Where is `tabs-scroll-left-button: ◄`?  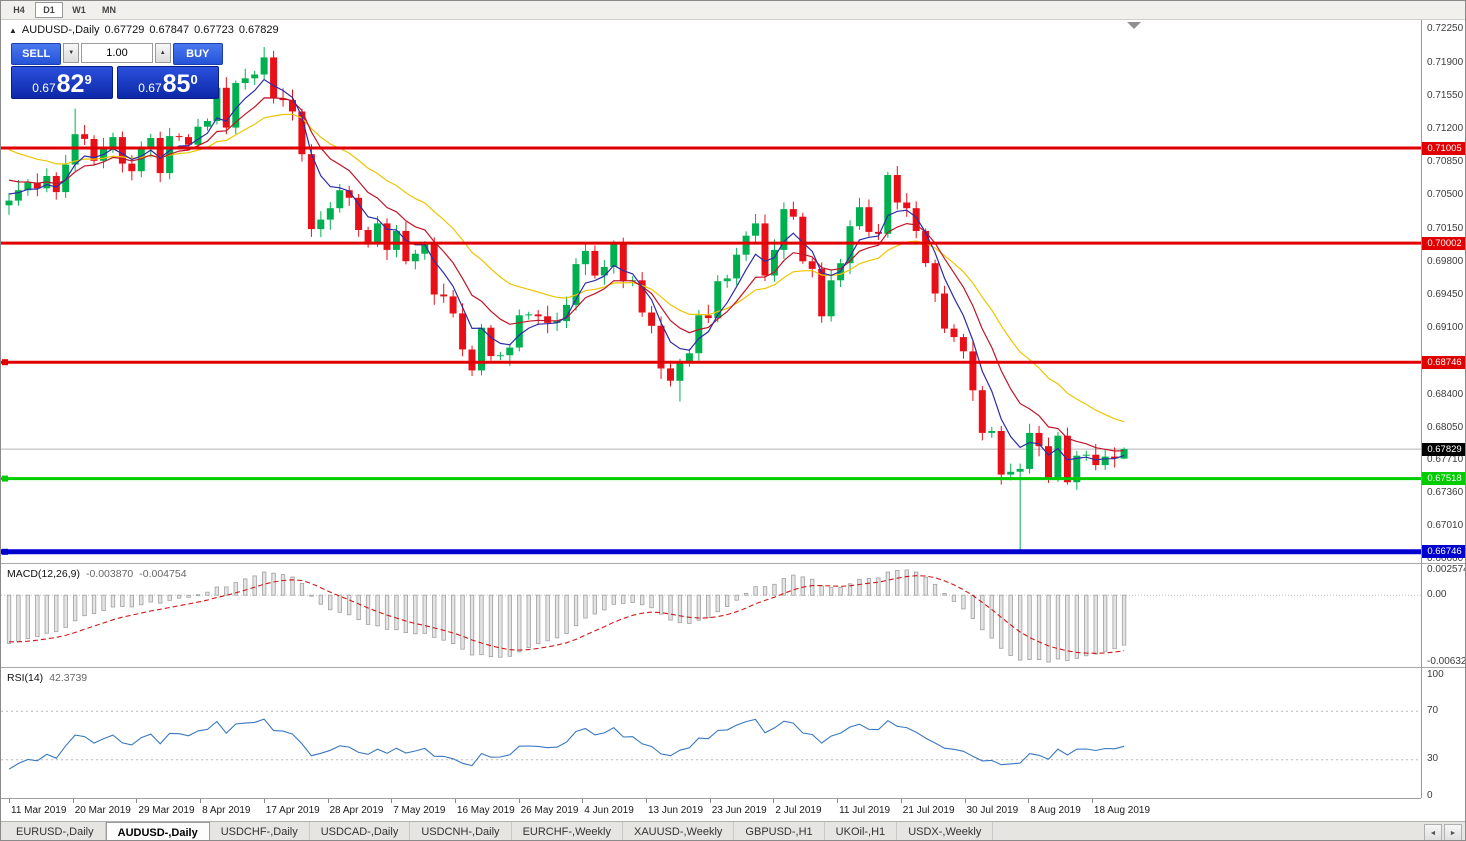 tabs-scroll-left-button: ◄ is located at coordinates (1433, 832).